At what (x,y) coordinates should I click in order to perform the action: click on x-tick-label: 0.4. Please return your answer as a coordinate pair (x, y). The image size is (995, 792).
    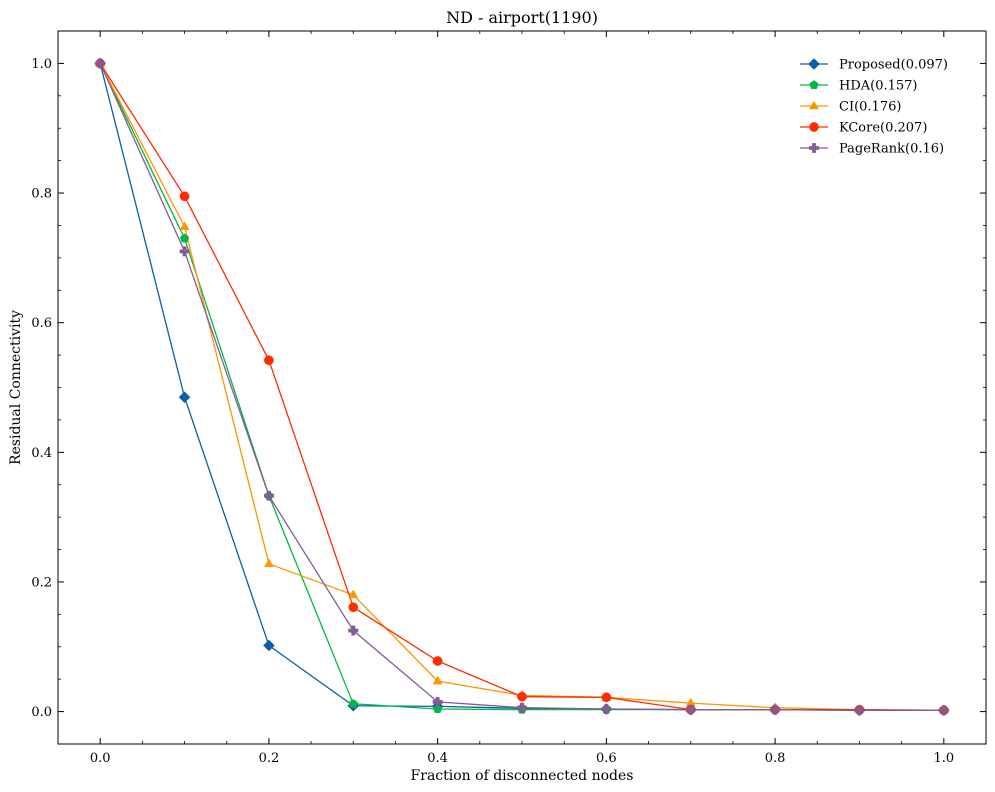
    Looking at the image, I should click on (437, 758).